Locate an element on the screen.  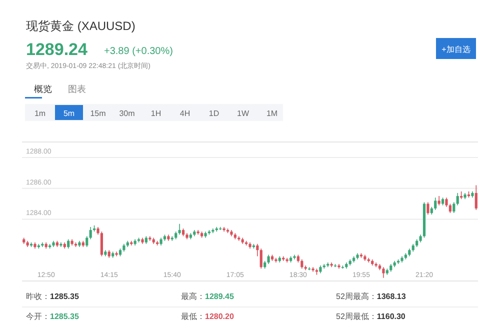
text: 52周最低：1160.30 is located at coordinates (371, 316).